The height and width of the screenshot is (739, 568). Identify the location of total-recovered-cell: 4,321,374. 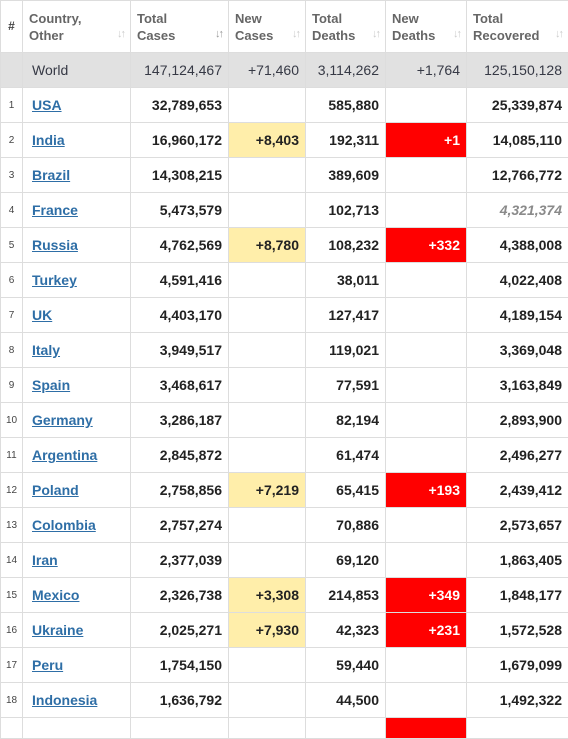
(517, 210).